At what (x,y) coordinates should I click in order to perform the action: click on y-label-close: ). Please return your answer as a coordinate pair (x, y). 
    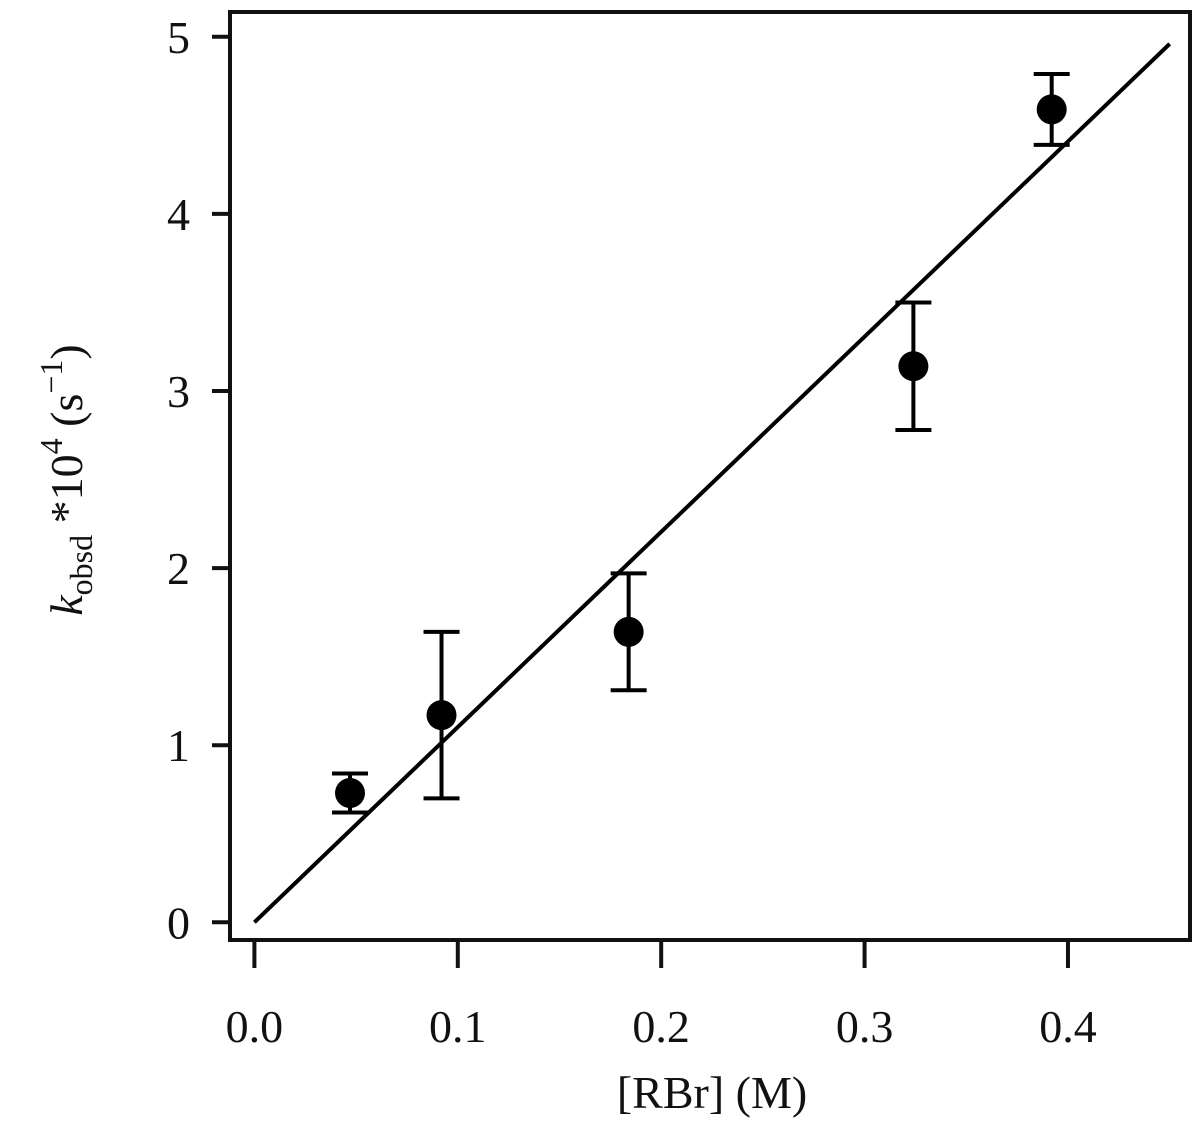
    Looking at the image, I should click on (66, 351).